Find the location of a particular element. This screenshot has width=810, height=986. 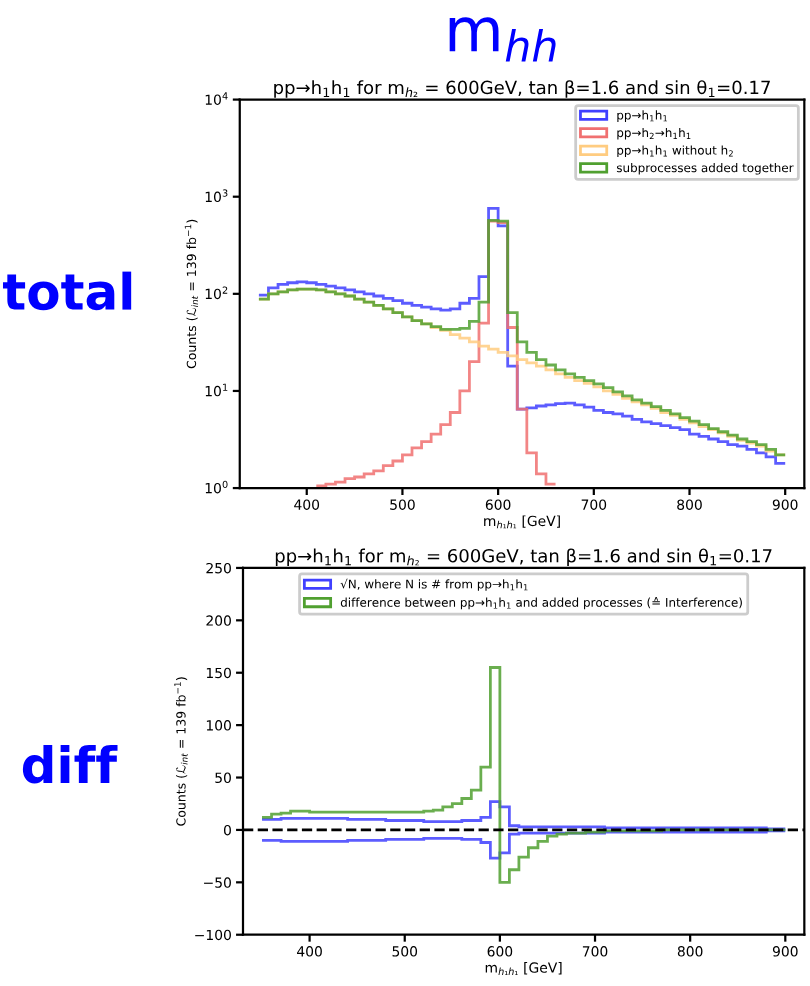

text: diff is located at coordinates (70, 764).